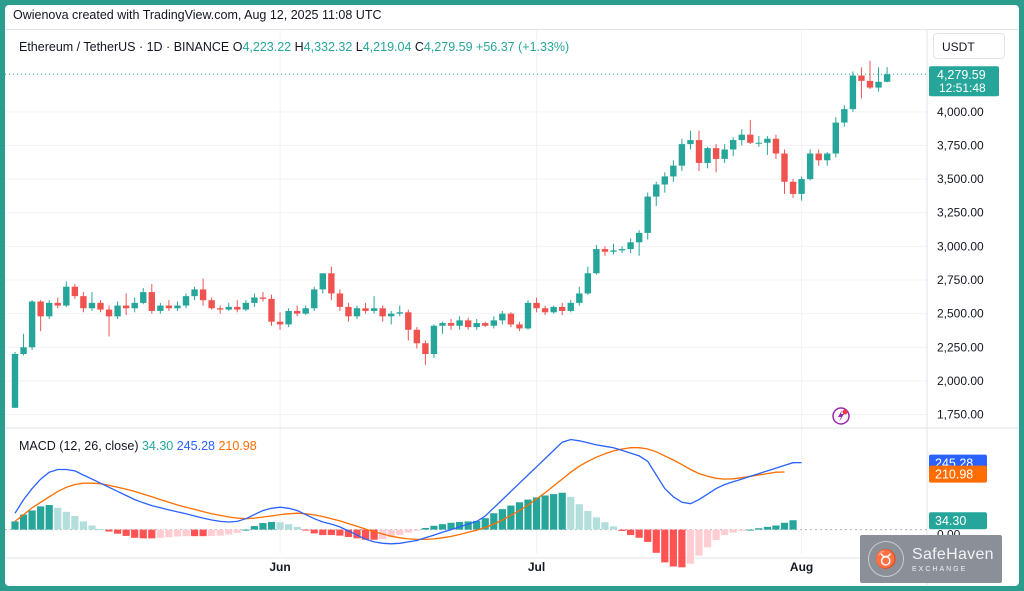  I want to click on news-flash-dot-icon, so click(845, 412).